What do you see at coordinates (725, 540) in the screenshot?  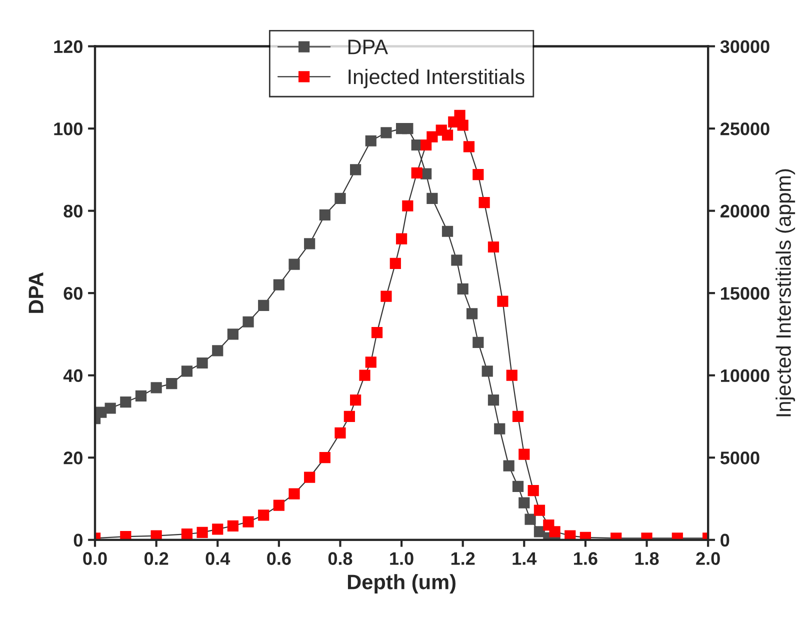 I see `y2-tick-label: 0` at bounding box center [725, 540].